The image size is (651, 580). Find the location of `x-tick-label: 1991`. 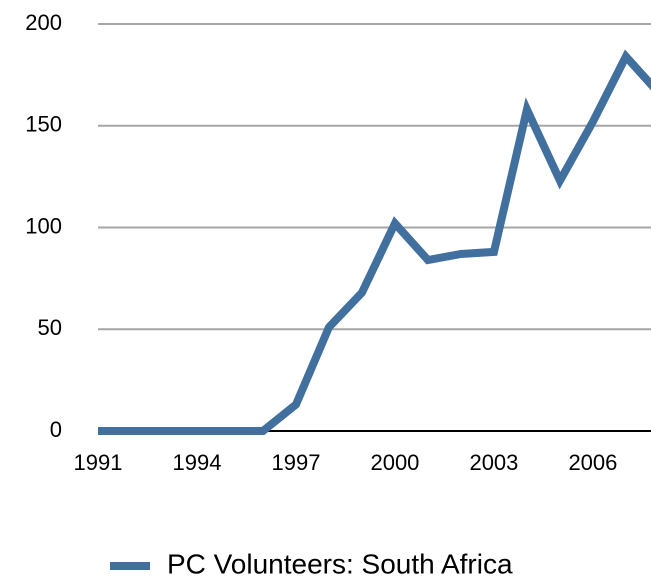

x-tick-label: 1991 is located at coordinates (98, 462).